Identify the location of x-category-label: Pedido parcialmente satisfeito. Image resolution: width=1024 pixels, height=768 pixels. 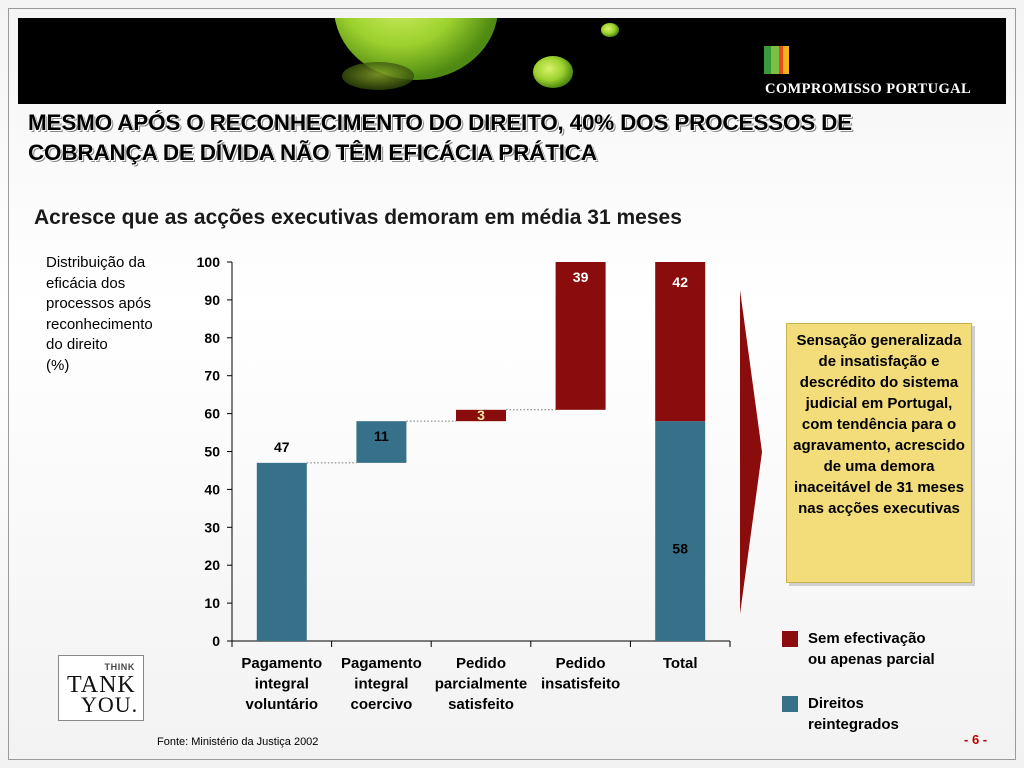
(481, 684).